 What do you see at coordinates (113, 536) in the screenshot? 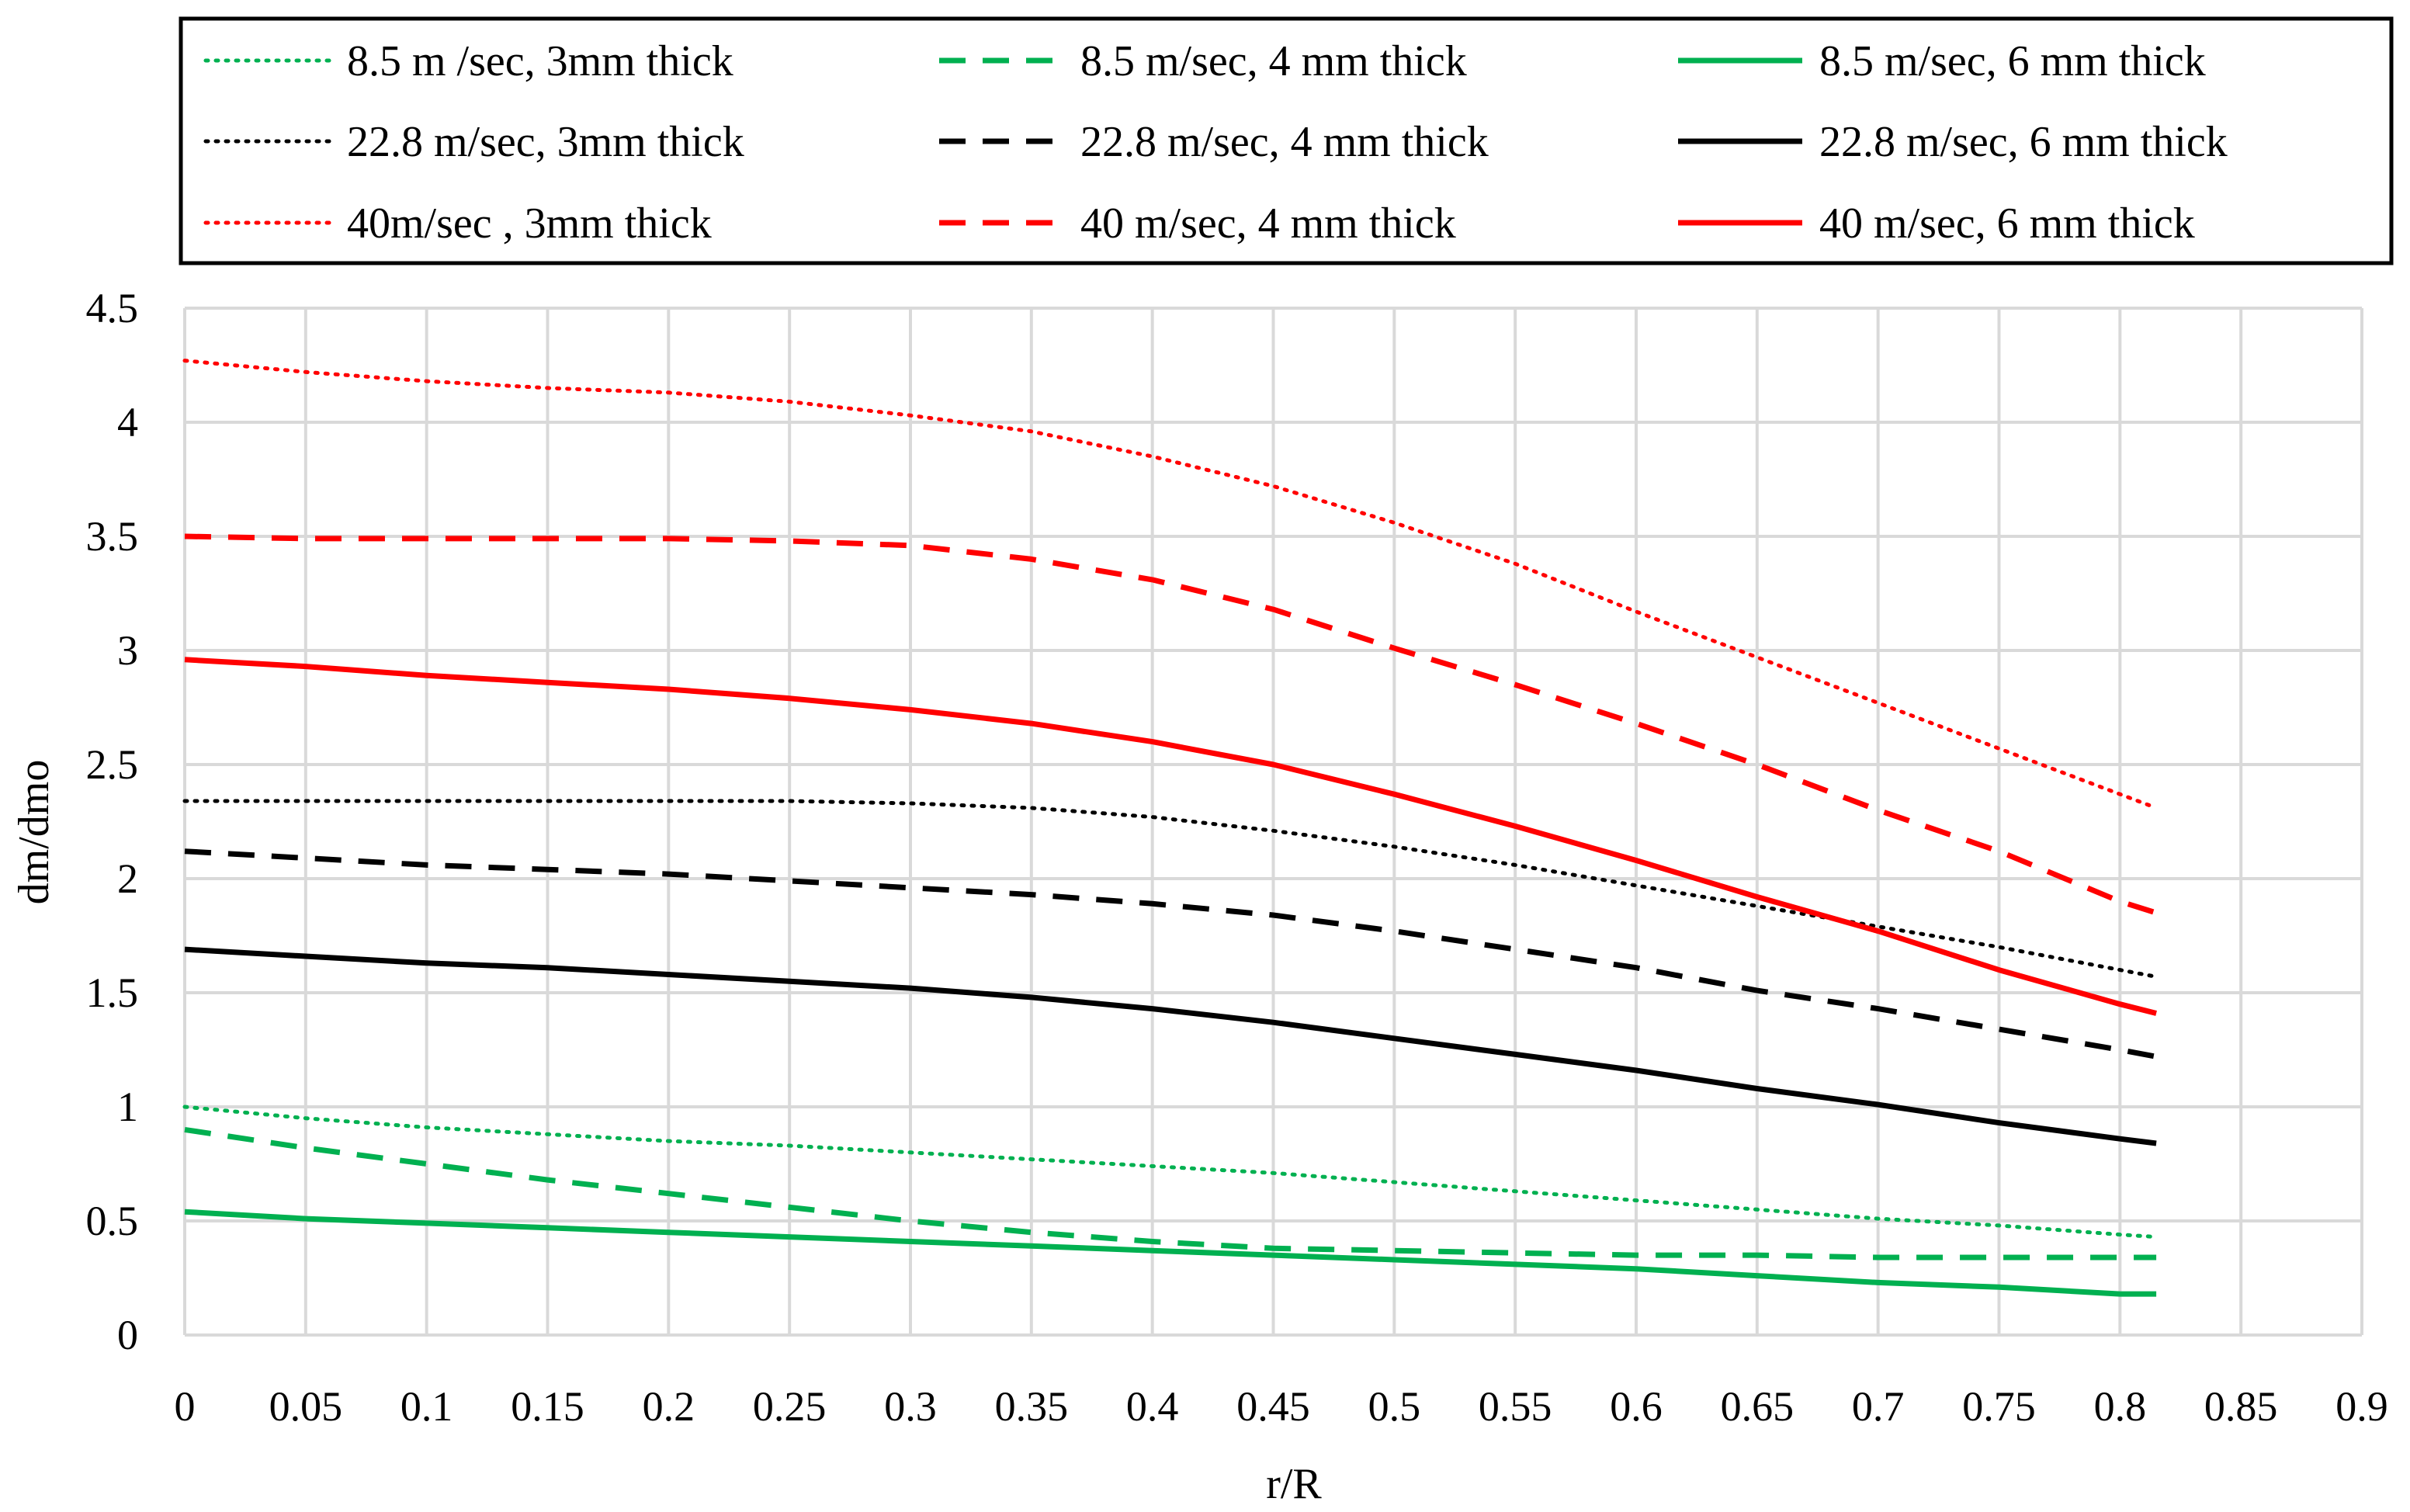
I see `y-tick-label: 3.5` at bounding box center [113, 536].